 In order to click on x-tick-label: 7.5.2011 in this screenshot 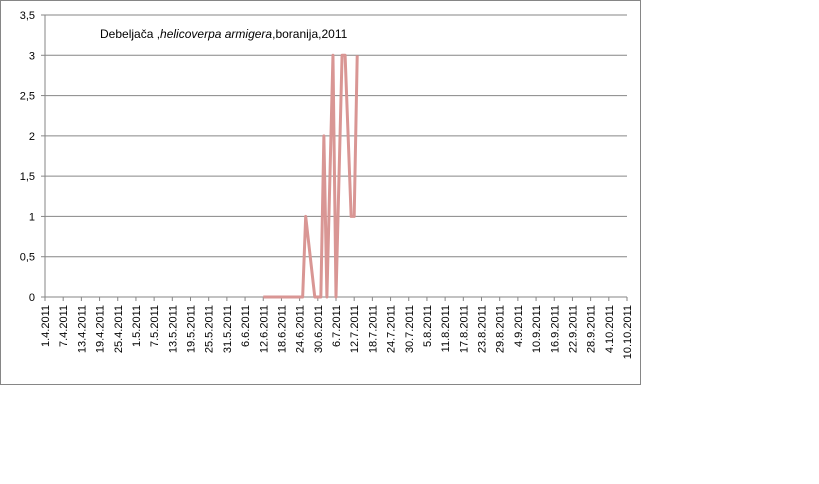, I will do `click(155, 326)`.